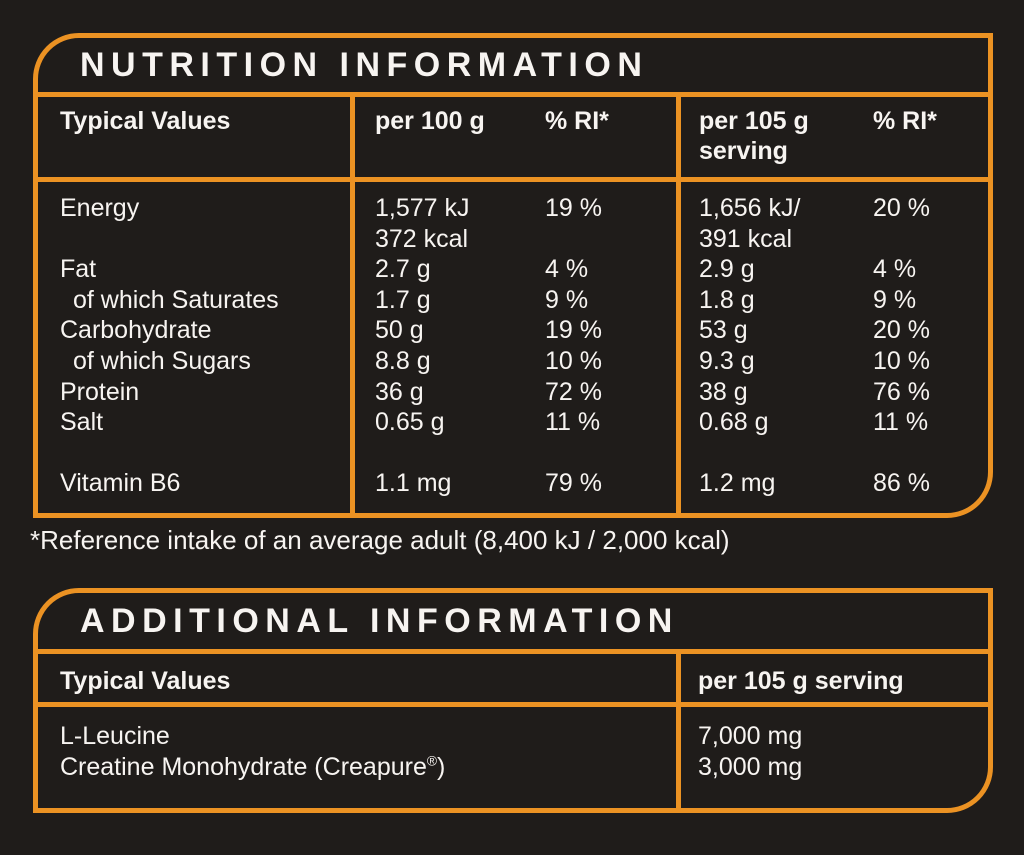  Describe the element at coordinates (843, 136) in the screenshot. I see `per-105g-header-line: per 105 g serving % RI*` at that location.